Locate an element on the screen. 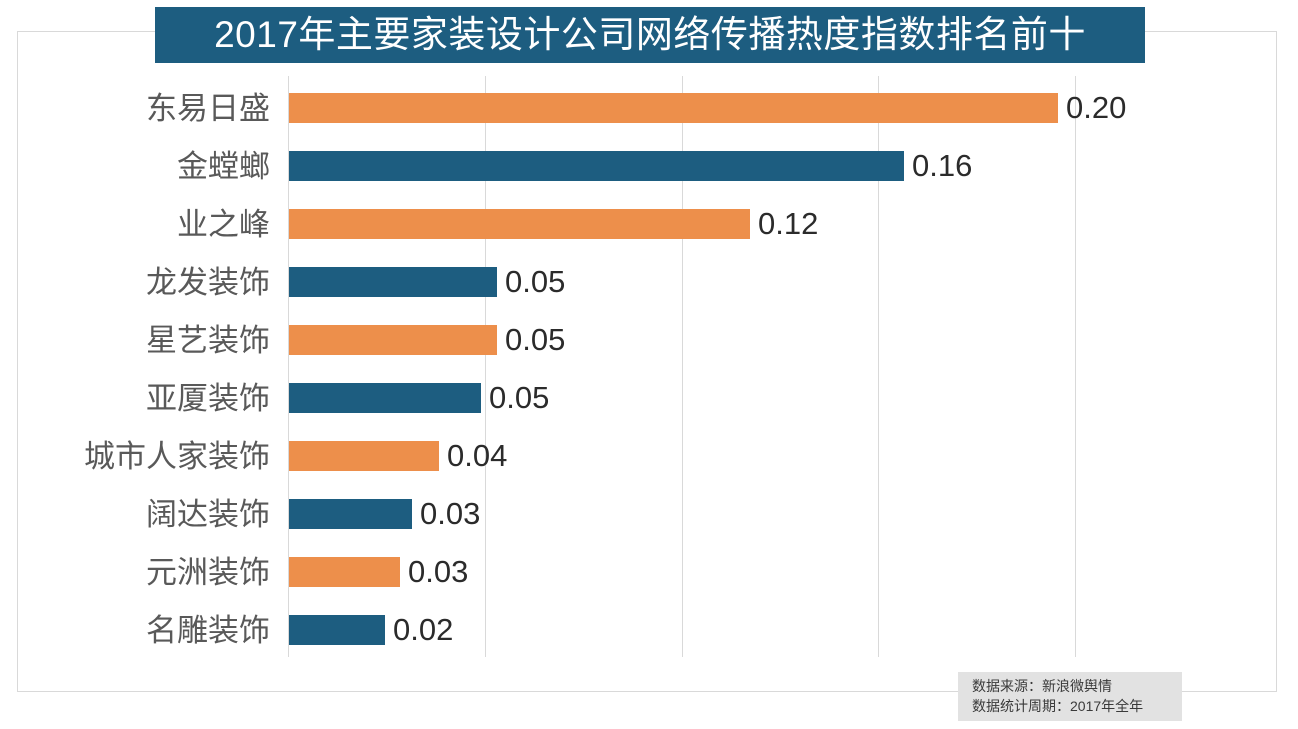 This screenshot has width=1298, height=729. bar-value-label: 0.12 is located at coordinates (788, 223).